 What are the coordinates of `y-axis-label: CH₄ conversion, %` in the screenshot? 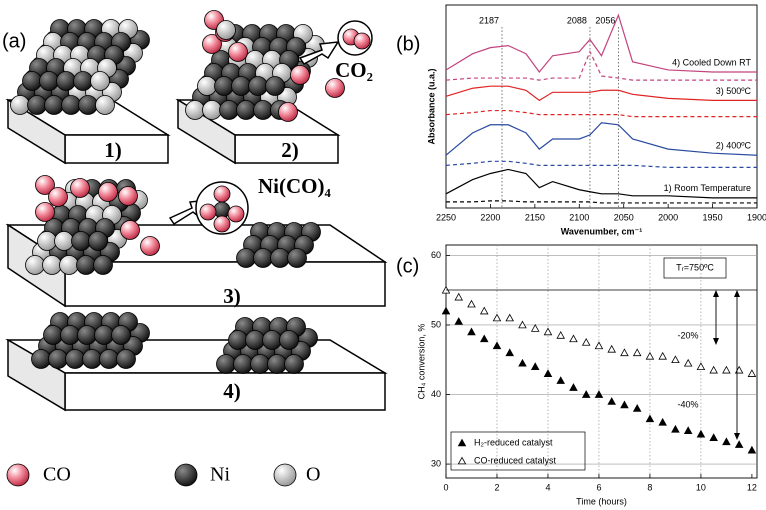 It's located at (421, 362).